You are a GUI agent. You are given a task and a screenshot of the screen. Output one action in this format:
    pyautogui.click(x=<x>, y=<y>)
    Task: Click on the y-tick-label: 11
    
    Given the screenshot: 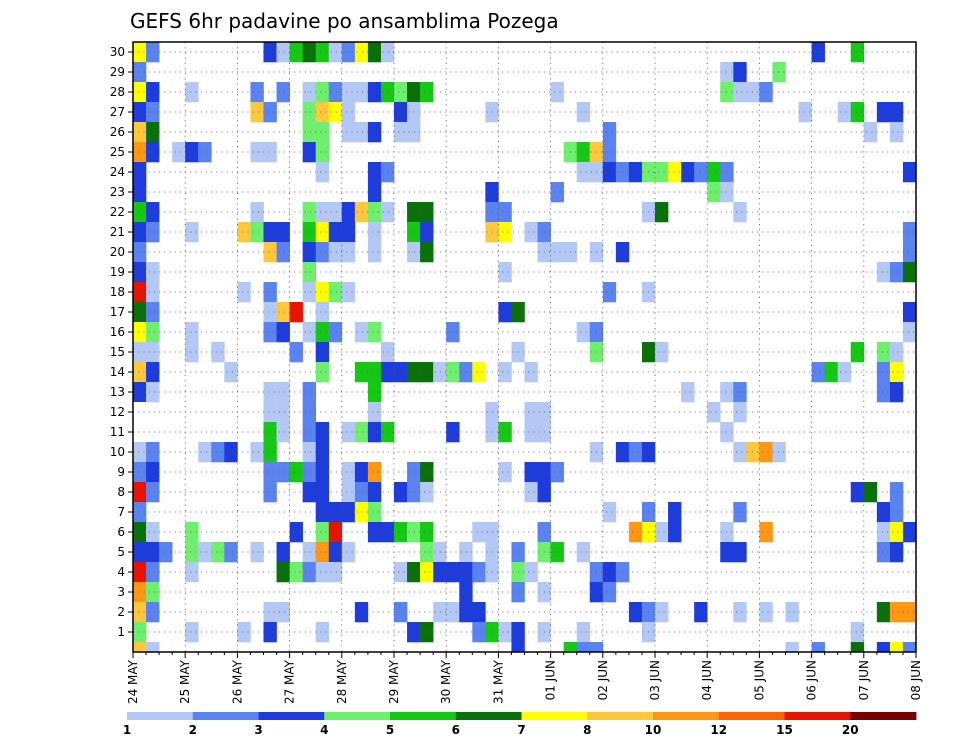 What is the action you would take?
    pyautogui.click(x=117, y=432)
    